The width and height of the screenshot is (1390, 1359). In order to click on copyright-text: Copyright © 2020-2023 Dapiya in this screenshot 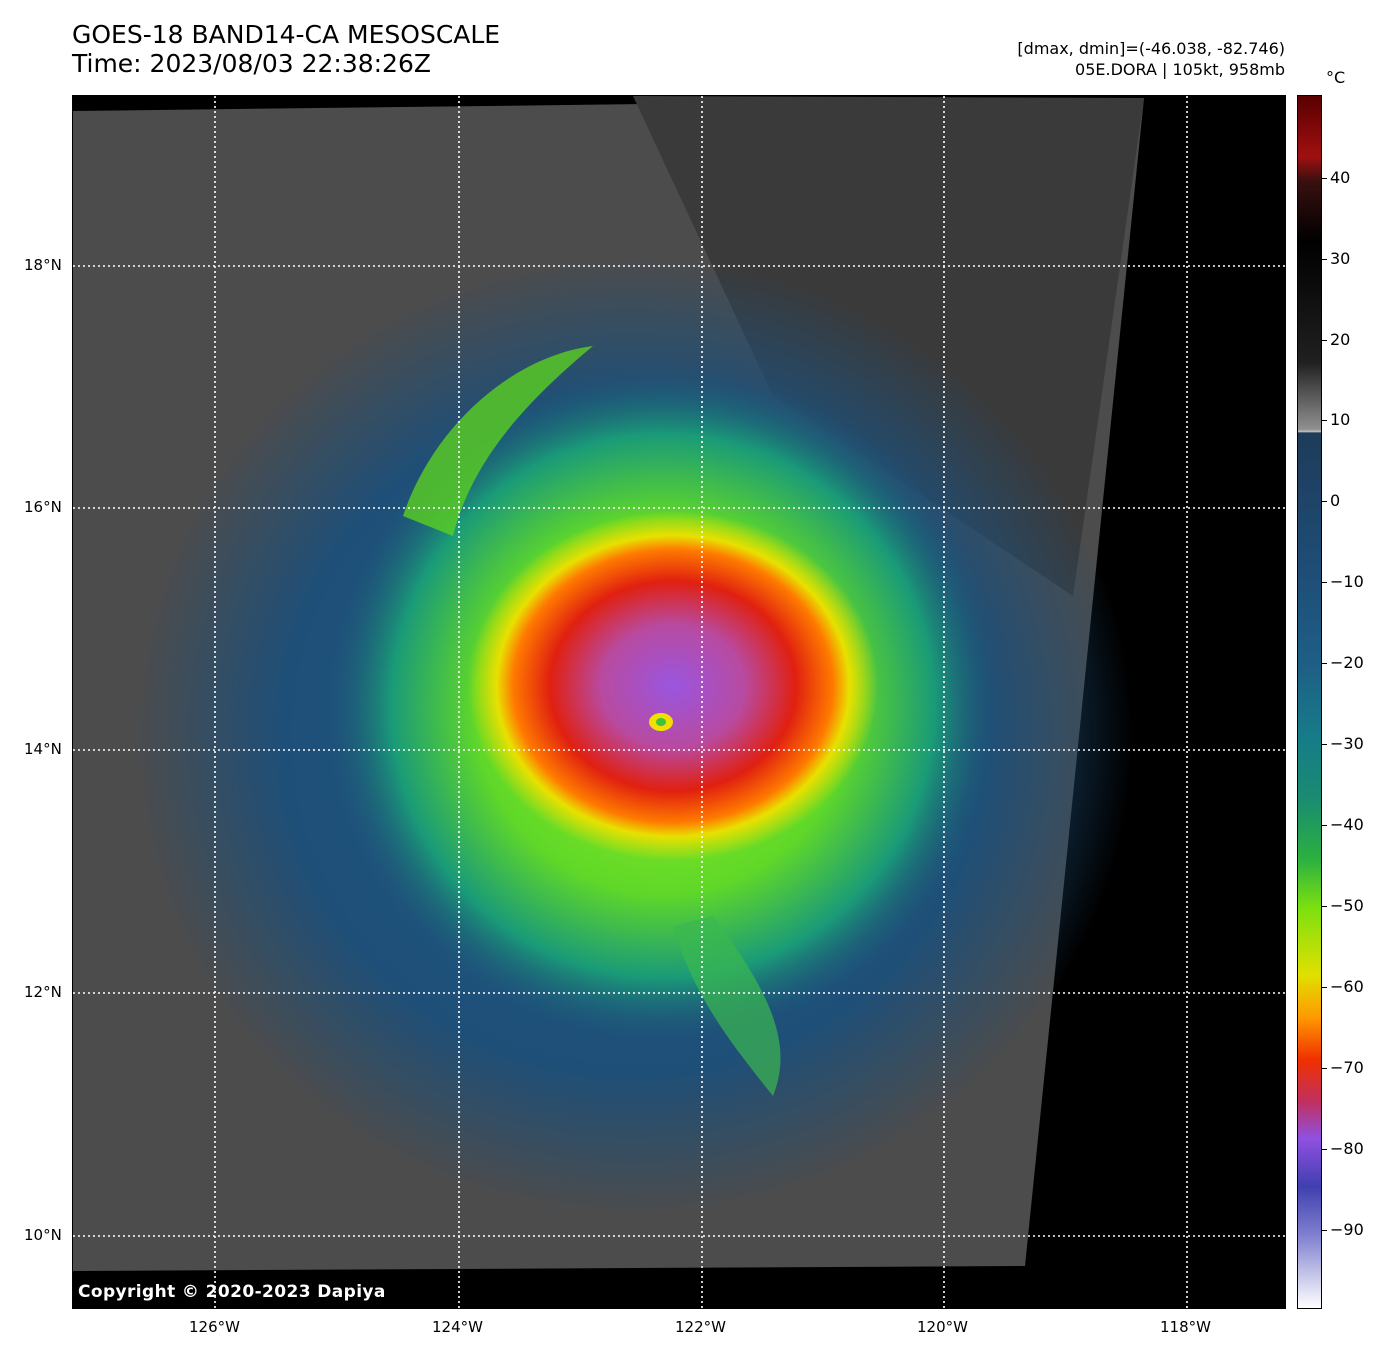, I will do `click(232, 1292)`.